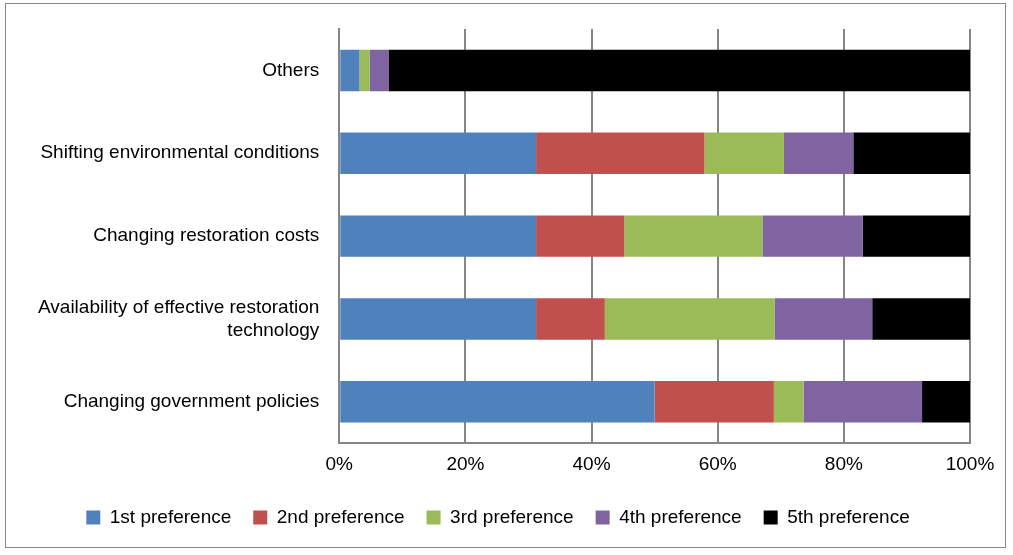 The width and height of the screenshot is (1013, 555). I want to click on x-tick-label: 40%, so click(591, 463).